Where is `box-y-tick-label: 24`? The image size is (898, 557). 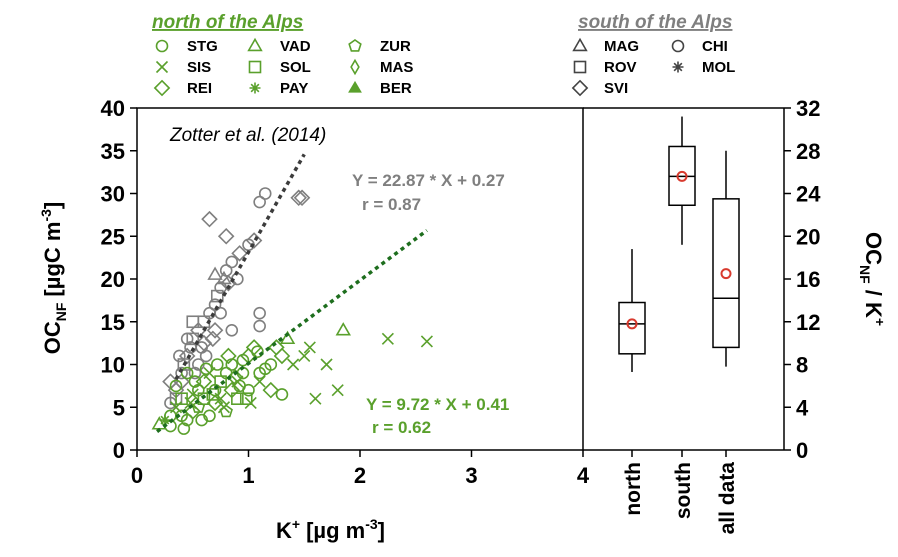 box-y-tick-label: 24 is located at coordinates (808, 194).